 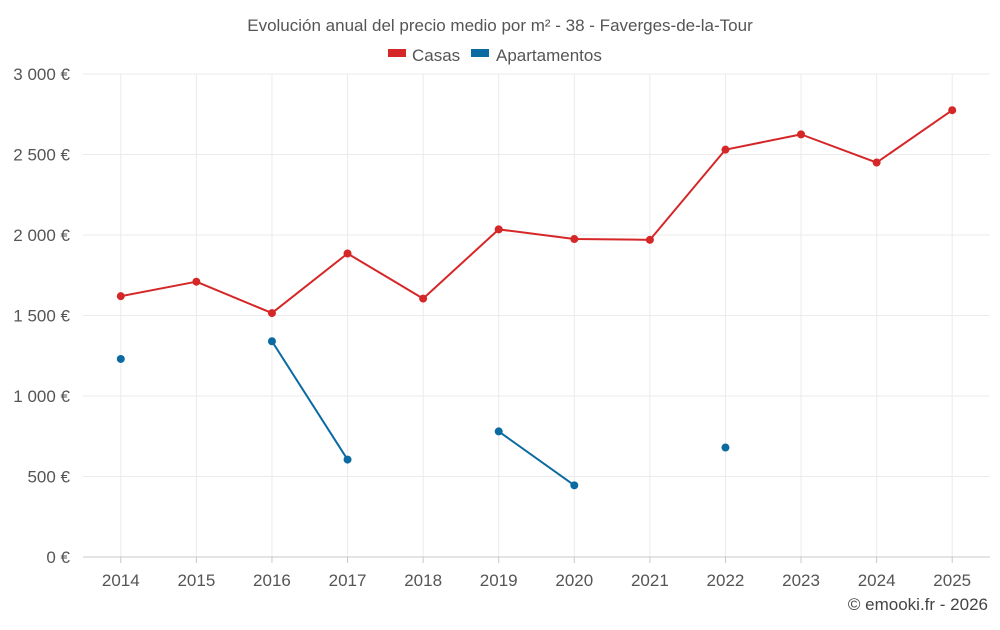 What do you see at coordinates (423, 298) in the screenshot?
I see `data-point-casas-2018` at bounding box center [423, 298].